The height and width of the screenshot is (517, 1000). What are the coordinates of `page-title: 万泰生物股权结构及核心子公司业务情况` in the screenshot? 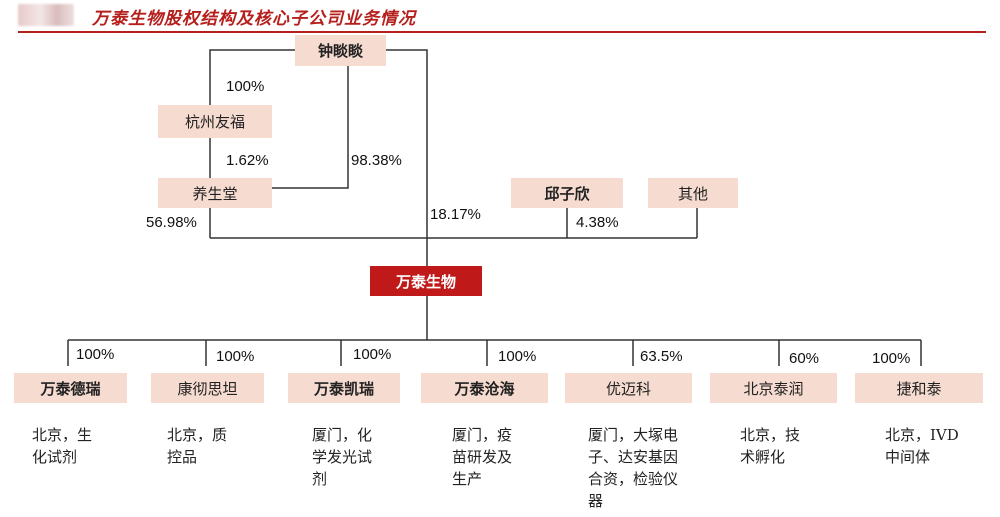 It's located at (254, 19).